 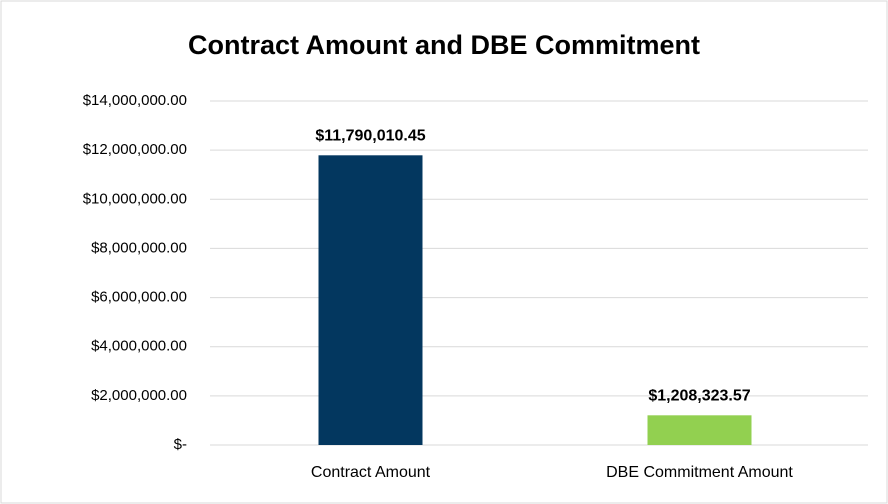 I want to click on y-tick-label: $6,000,000.00, so click(x=139, y=297).